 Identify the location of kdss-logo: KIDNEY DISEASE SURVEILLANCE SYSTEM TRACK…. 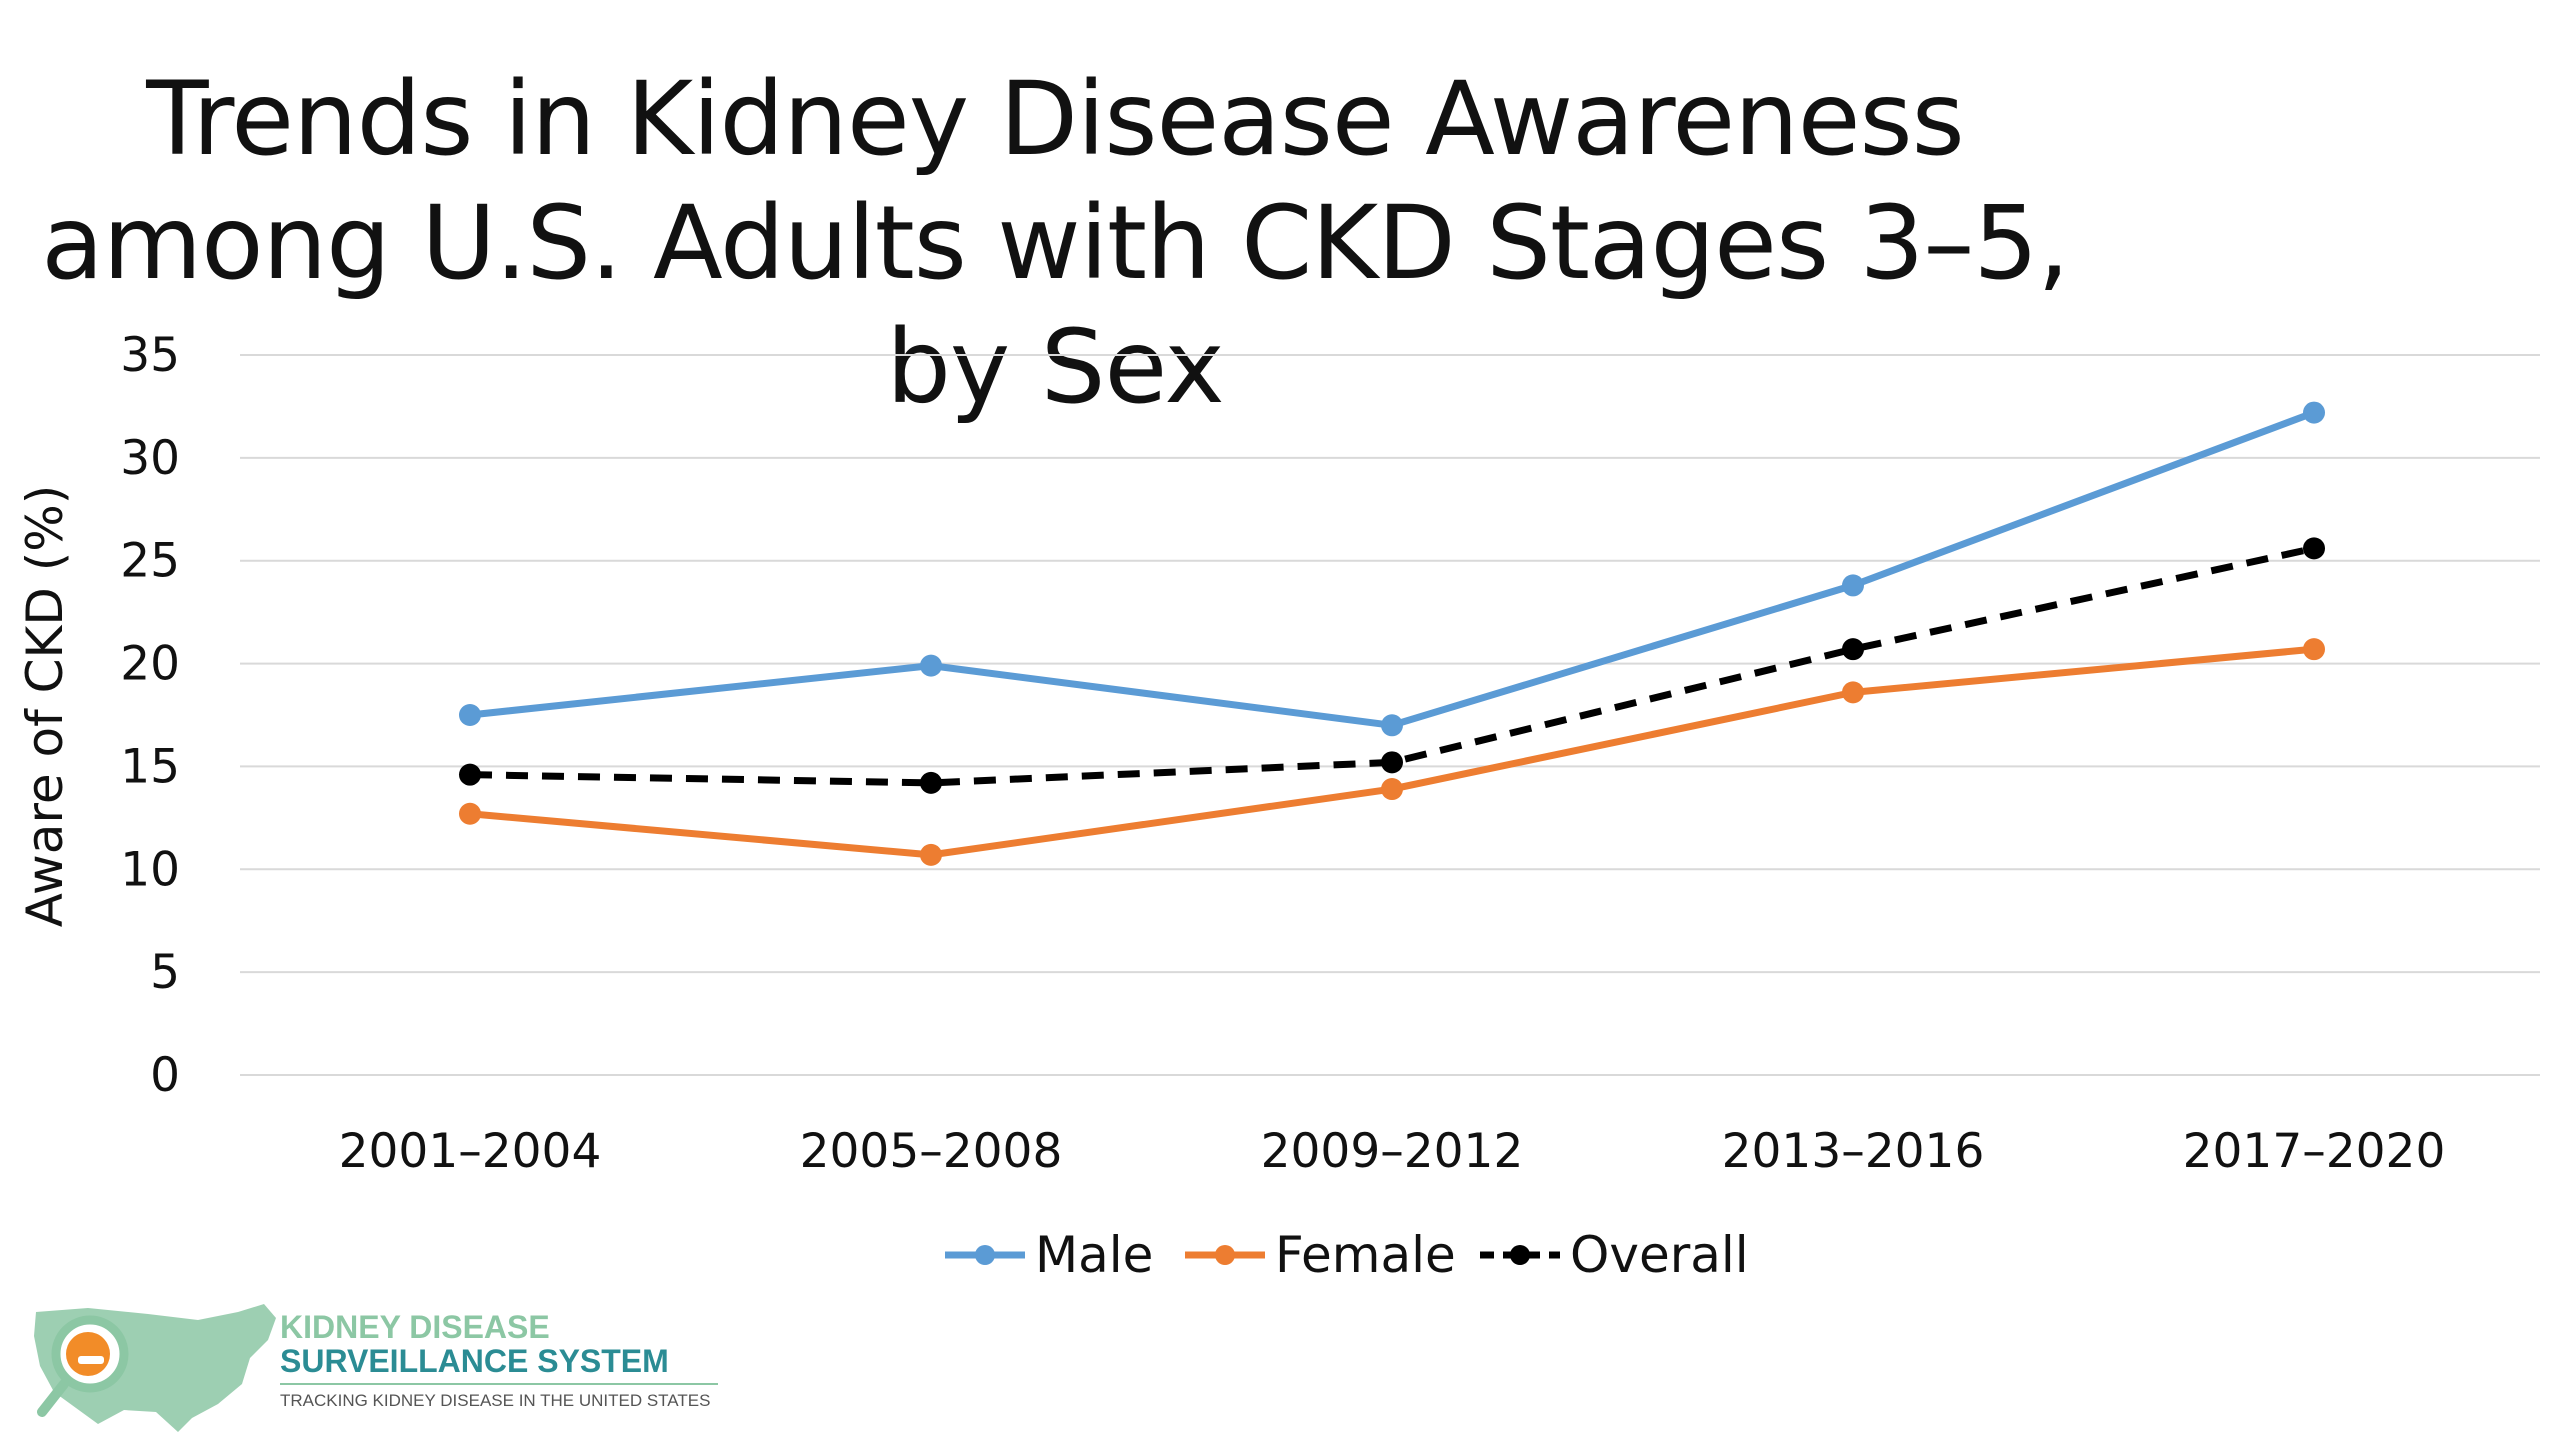
(376, 1368).